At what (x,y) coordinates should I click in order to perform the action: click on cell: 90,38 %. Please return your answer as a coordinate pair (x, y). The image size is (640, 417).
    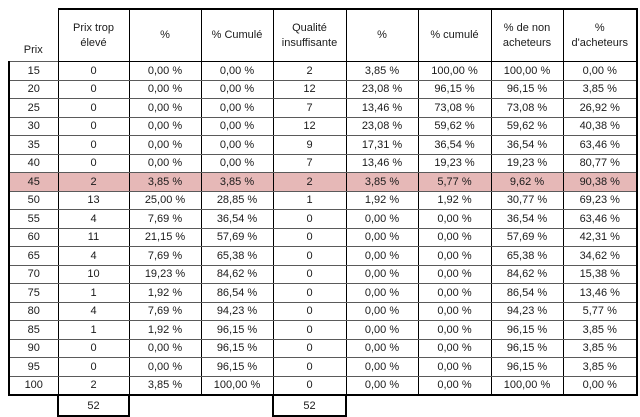
    Looking at the image, I should click on (600, 182).